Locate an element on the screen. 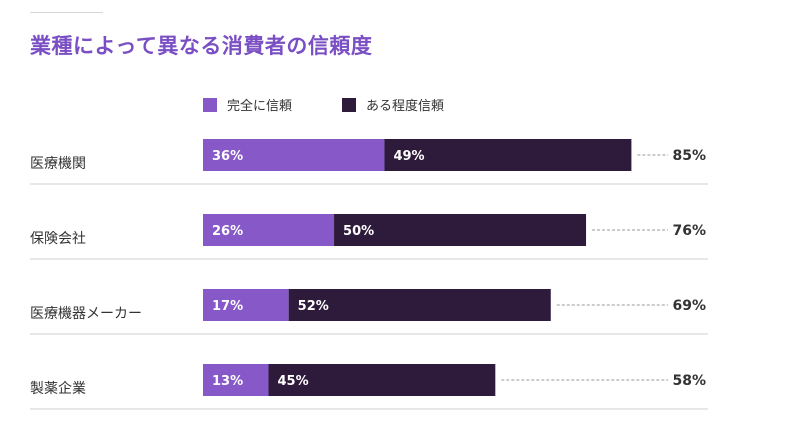 This screenshot has width=800, height=437. legend-label-complete: 完全に信頼 is located at coordinates (260, 106).